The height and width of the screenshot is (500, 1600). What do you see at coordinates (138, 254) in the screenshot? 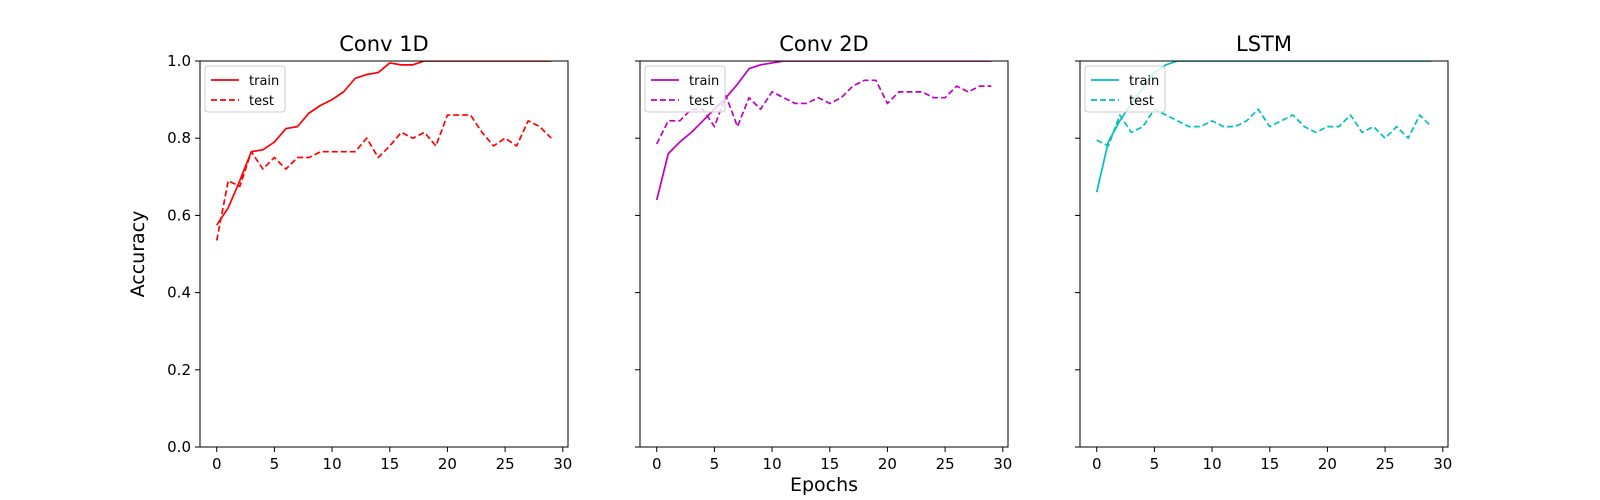
I see `y-axis-label: Accuracy` at bounding box center [138, 254].